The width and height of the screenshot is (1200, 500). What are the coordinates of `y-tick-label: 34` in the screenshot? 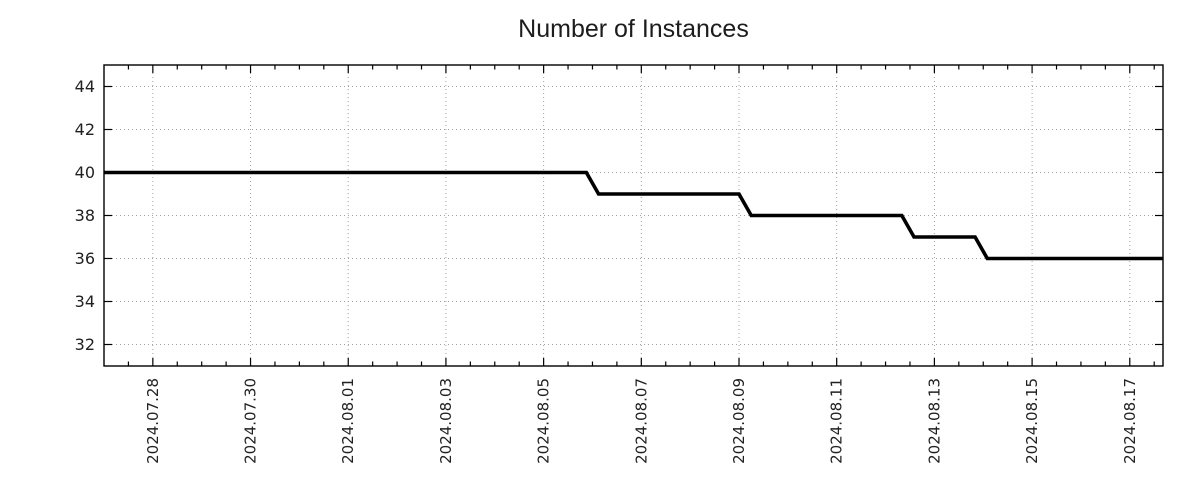 It's located at (85, 301).